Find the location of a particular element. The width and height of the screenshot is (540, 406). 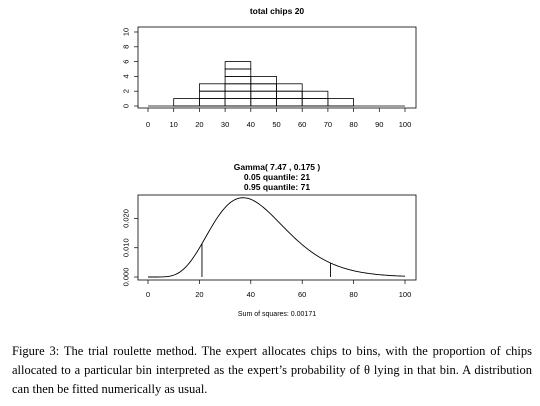

histogram-title: total chips 20 is located at coordinates (277, 11).